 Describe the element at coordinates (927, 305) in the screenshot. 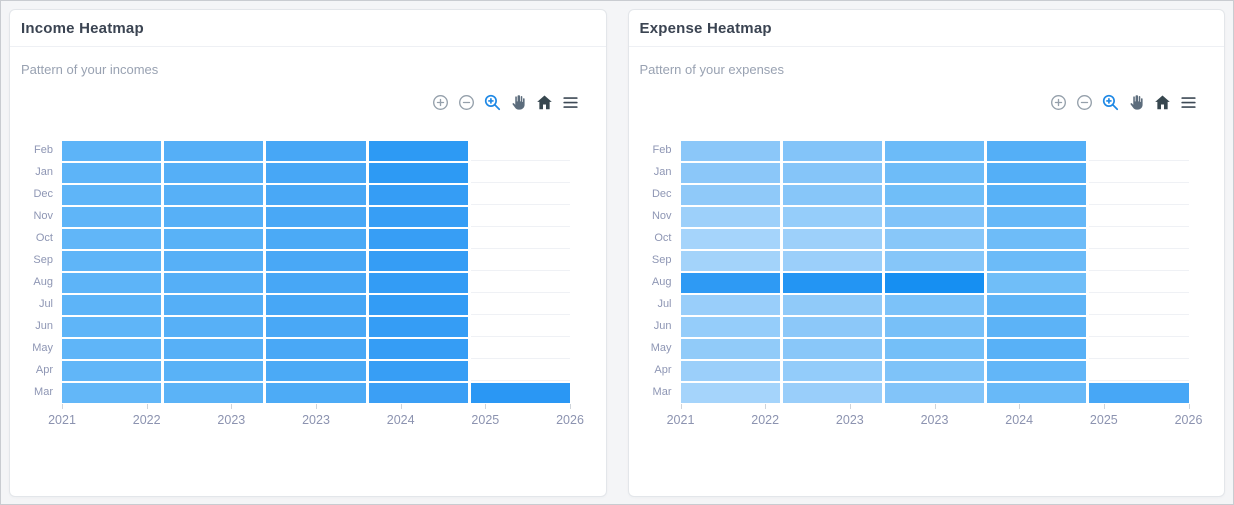

I see `heatmap-row: Jul` at that location.